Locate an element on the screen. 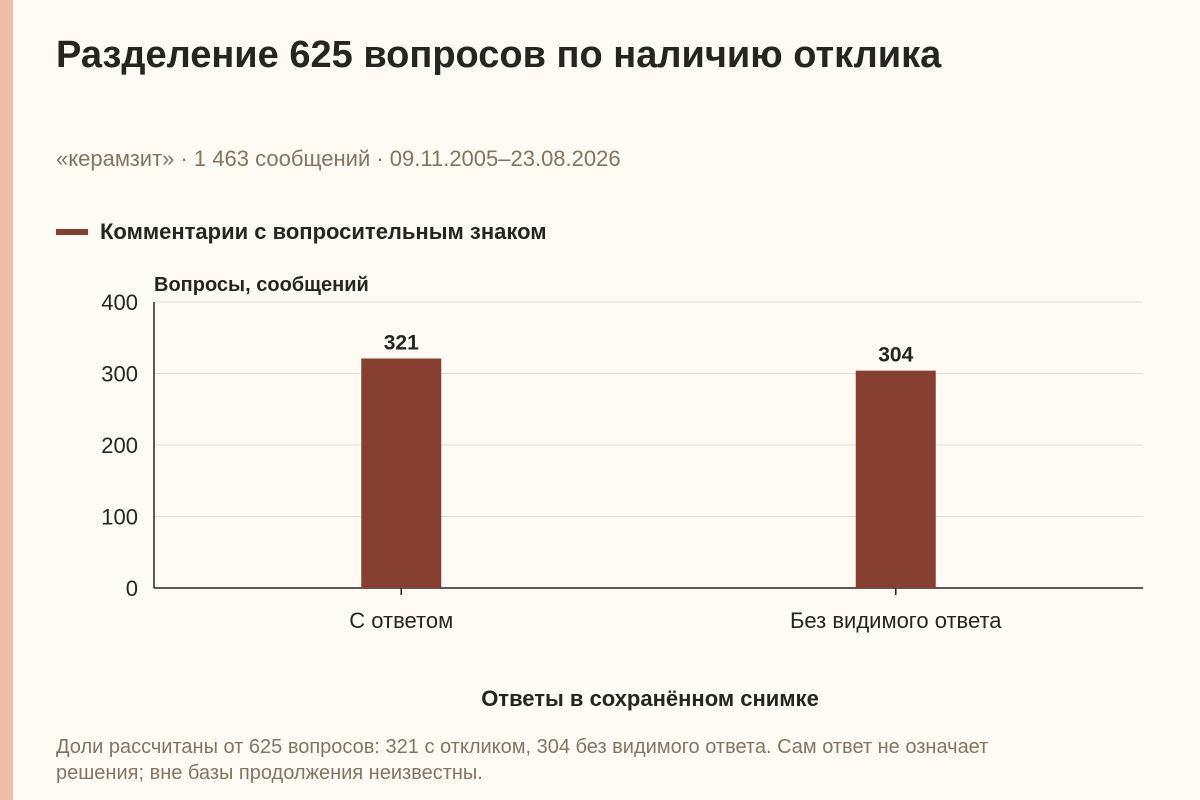  y-axis-label: Вопросы, сообщений is located at coordinates (261, 285).